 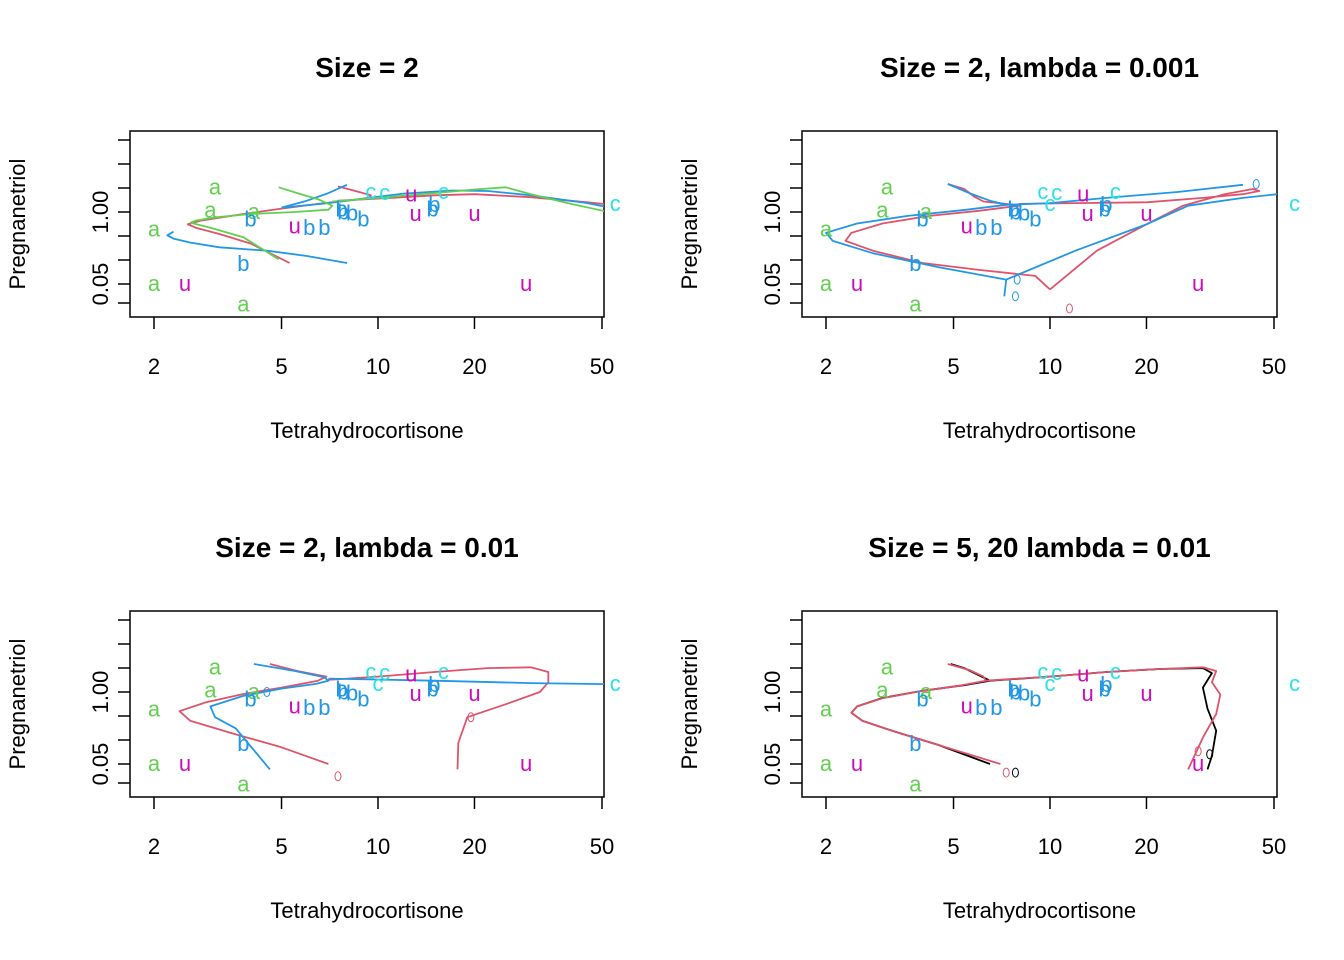 What do you see at coordinates (1039, 547) in the screenshot?
I see `panel-title: Size = 5, 20 lambda = 0.01` at bounding box center [1039, 547].